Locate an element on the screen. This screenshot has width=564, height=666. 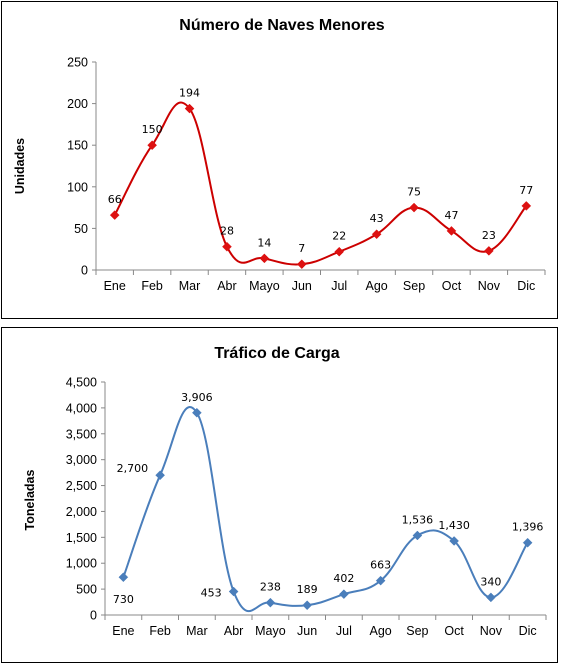
data-label: 14 is located at coordinates (264, 242).